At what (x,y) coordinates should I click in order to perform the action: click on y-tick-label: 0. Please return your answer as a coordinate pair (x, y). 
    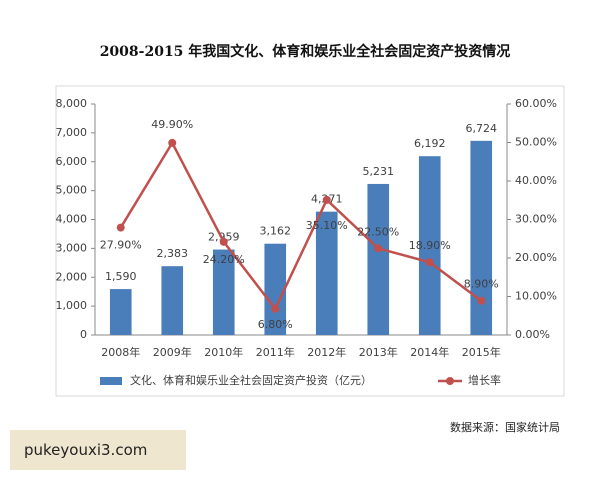
    Looking at the image, I should click on (83, 334).